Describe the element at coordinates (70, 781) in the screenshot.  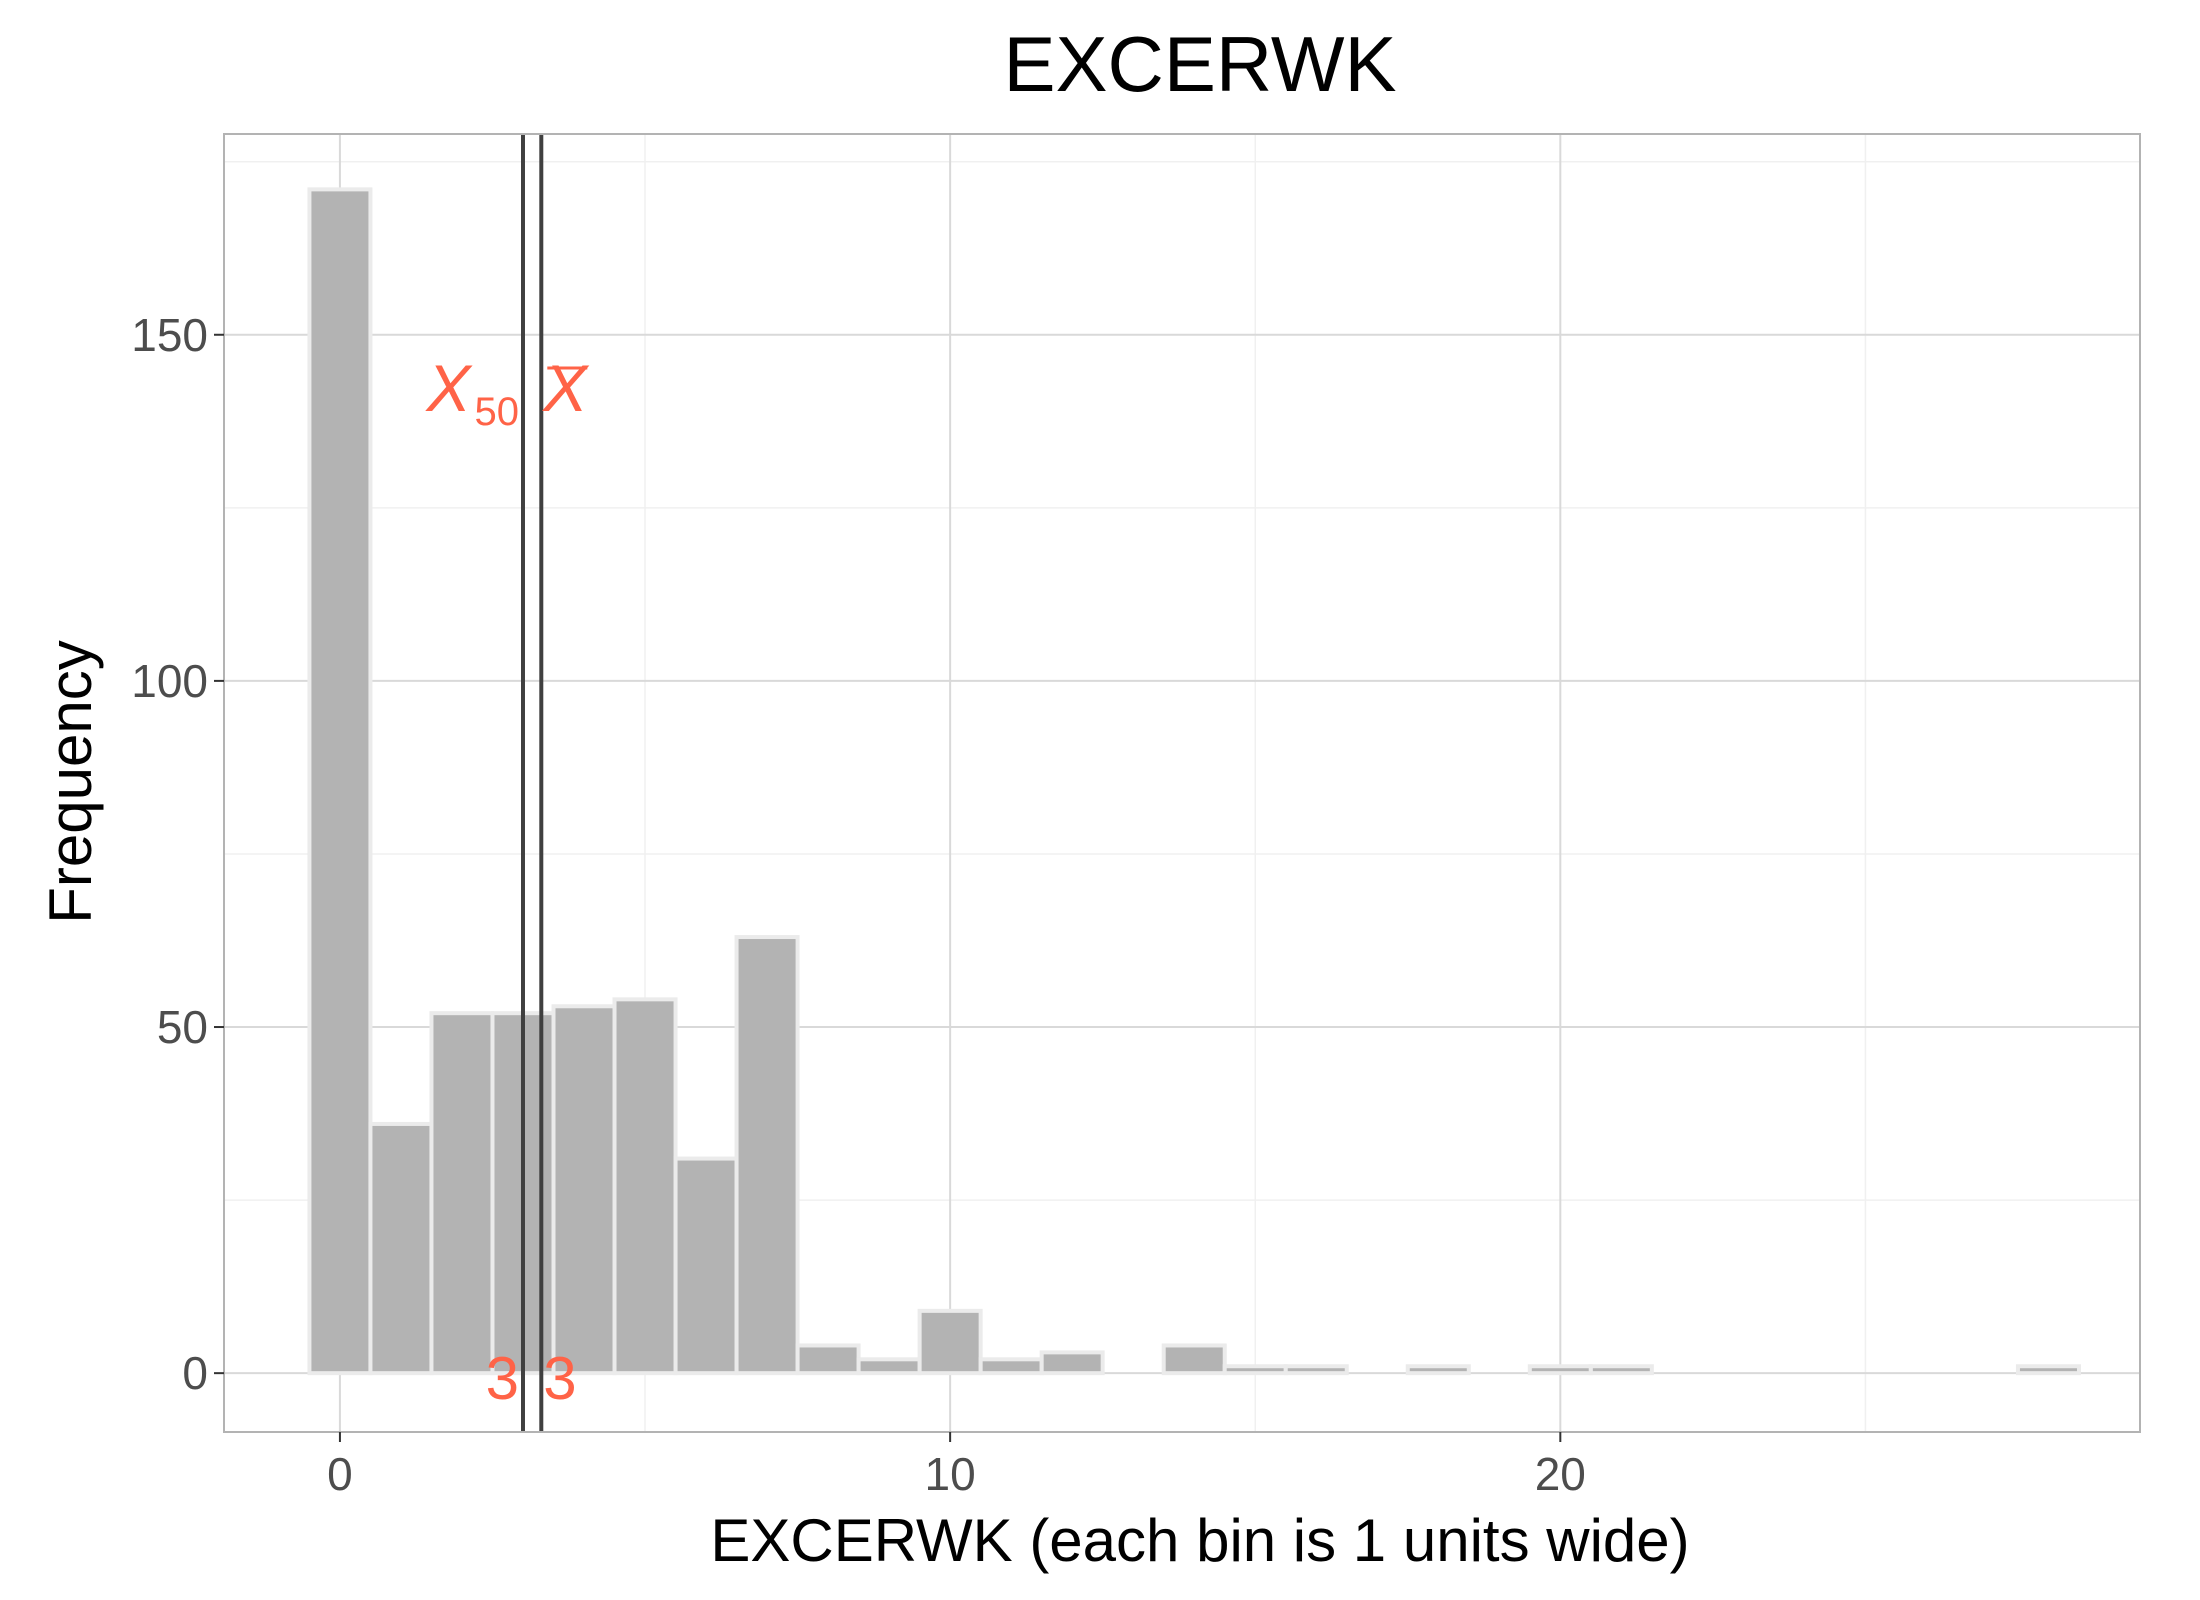
I see `y-axis-title: Frequency` at that location.